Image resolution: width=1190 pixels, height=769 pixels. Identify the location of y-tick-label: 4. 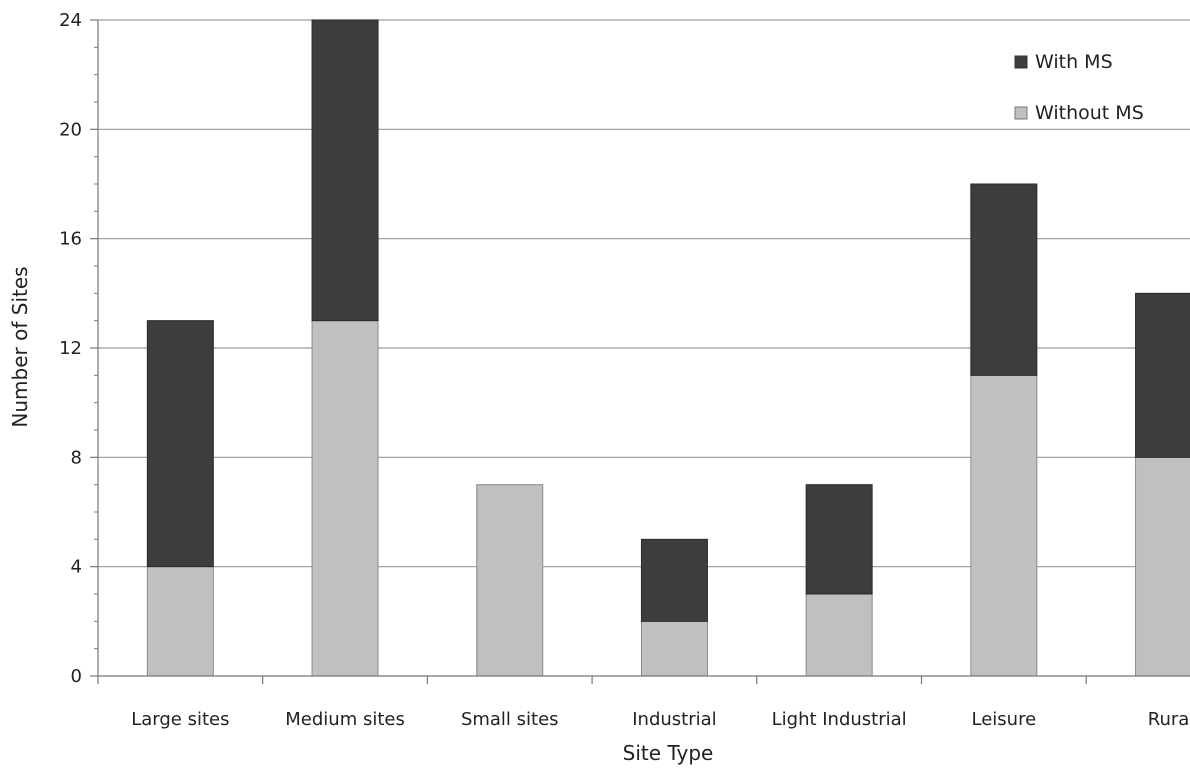
(76, 567).